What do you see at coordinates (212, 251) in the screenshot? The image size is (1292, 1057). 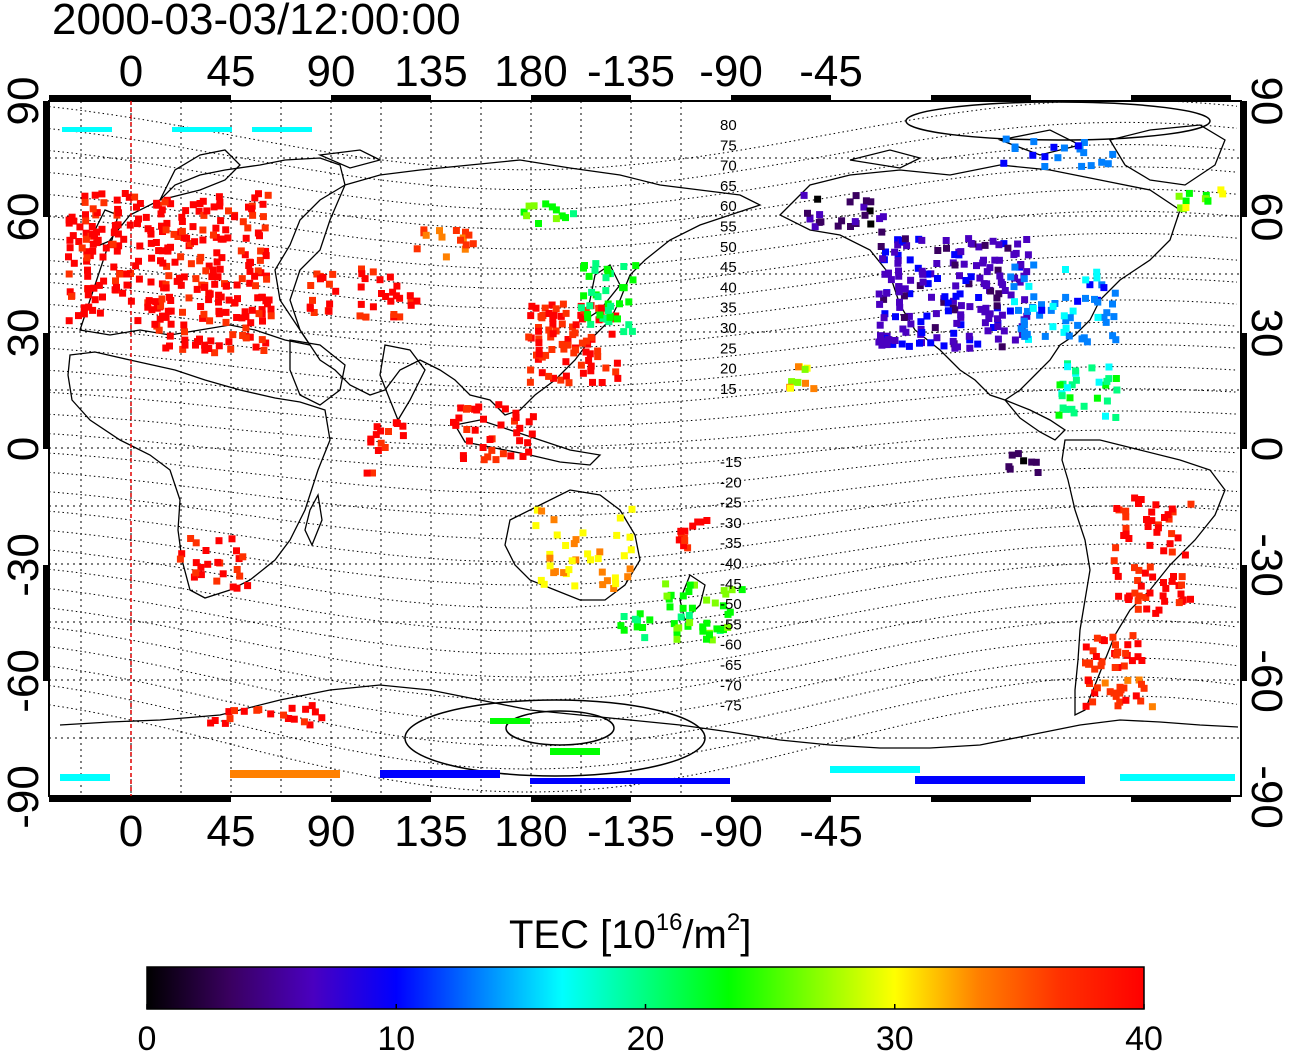 I see `coastline-europe` at bounding box center [212, 251].